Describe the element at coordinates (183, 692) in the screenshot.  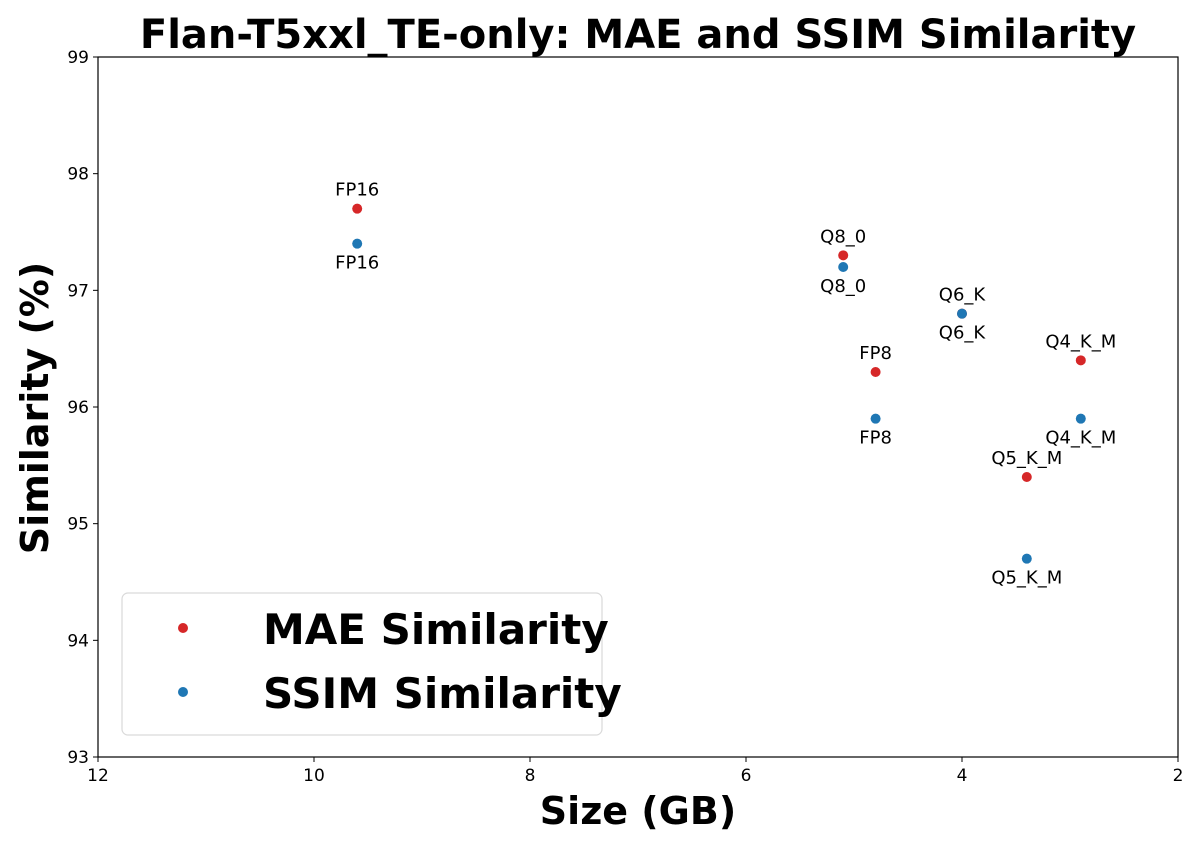
I see `legend-marker-ssim` at that location.